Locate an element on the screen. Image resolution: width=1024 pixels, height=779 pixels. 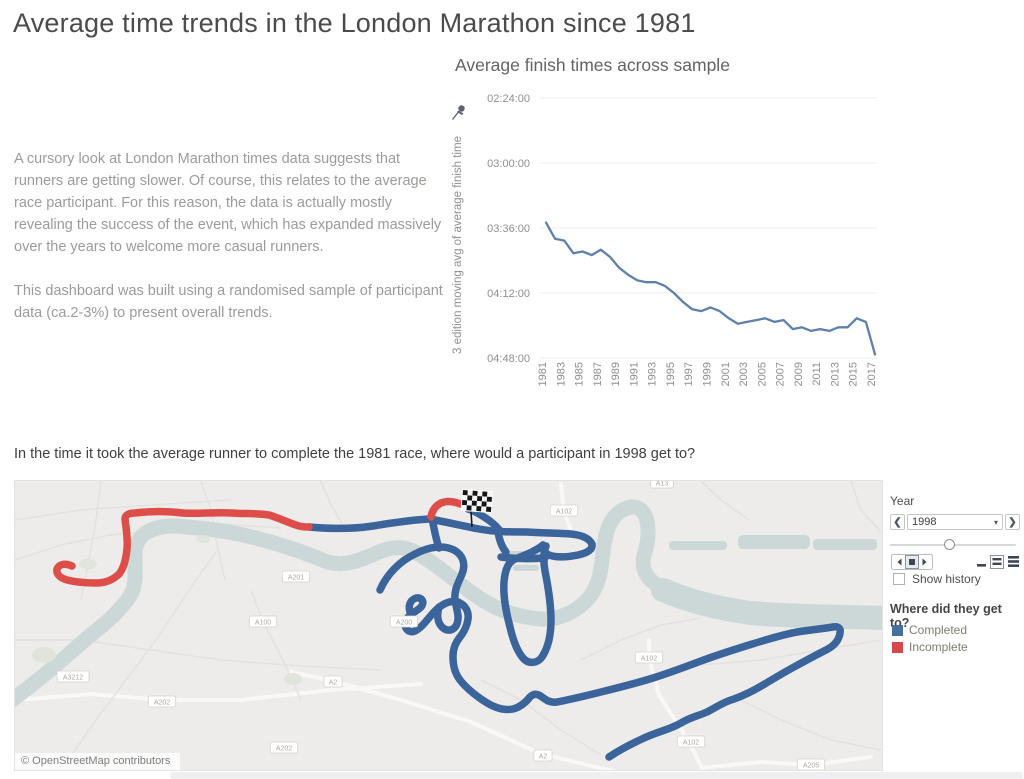
x-tick-label: 1999 is located at coordinates (708, 374).